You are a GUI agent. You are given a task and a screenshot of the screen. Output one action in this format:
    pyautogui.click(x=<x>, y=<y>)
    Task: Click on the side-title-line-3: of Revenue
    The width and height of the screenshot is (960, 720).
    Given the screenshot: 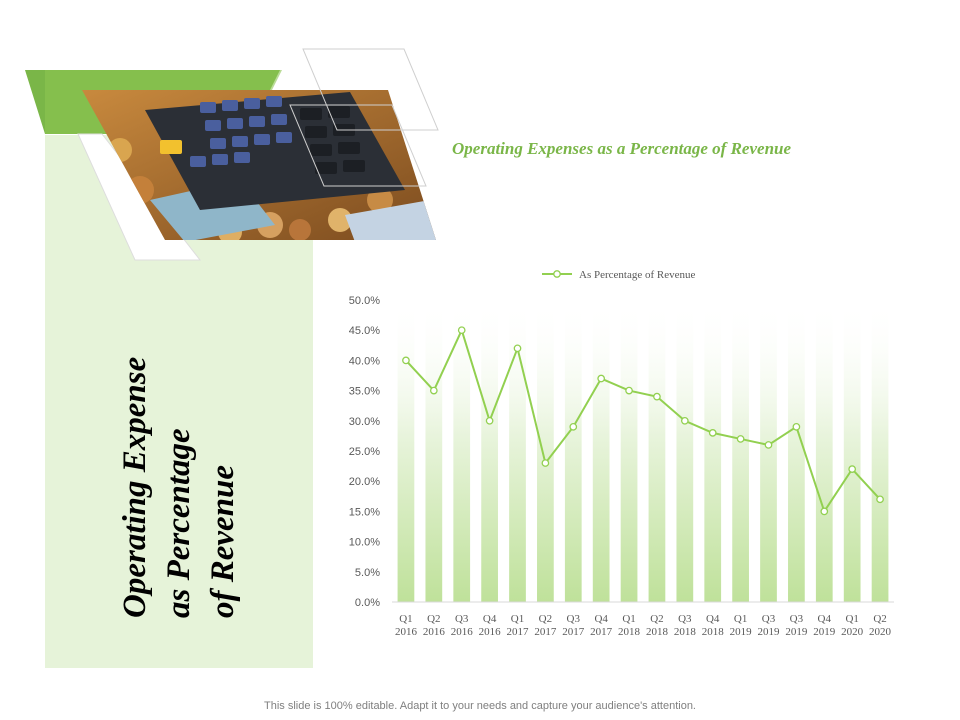 What is the action you would take?
    pyautogui.click(x=223, y=541)
    